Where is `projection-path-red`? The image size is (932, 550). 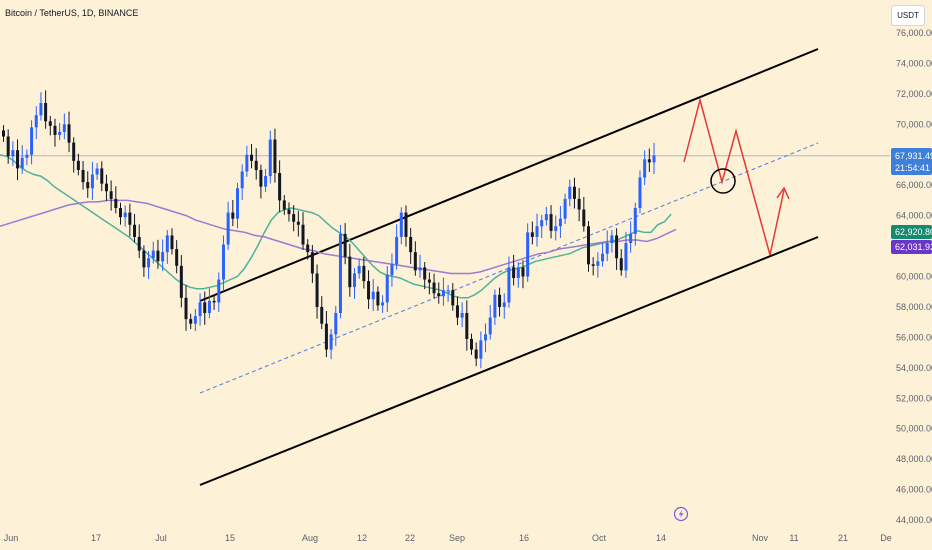 projection-path-red is located at coordinates (734, 176).